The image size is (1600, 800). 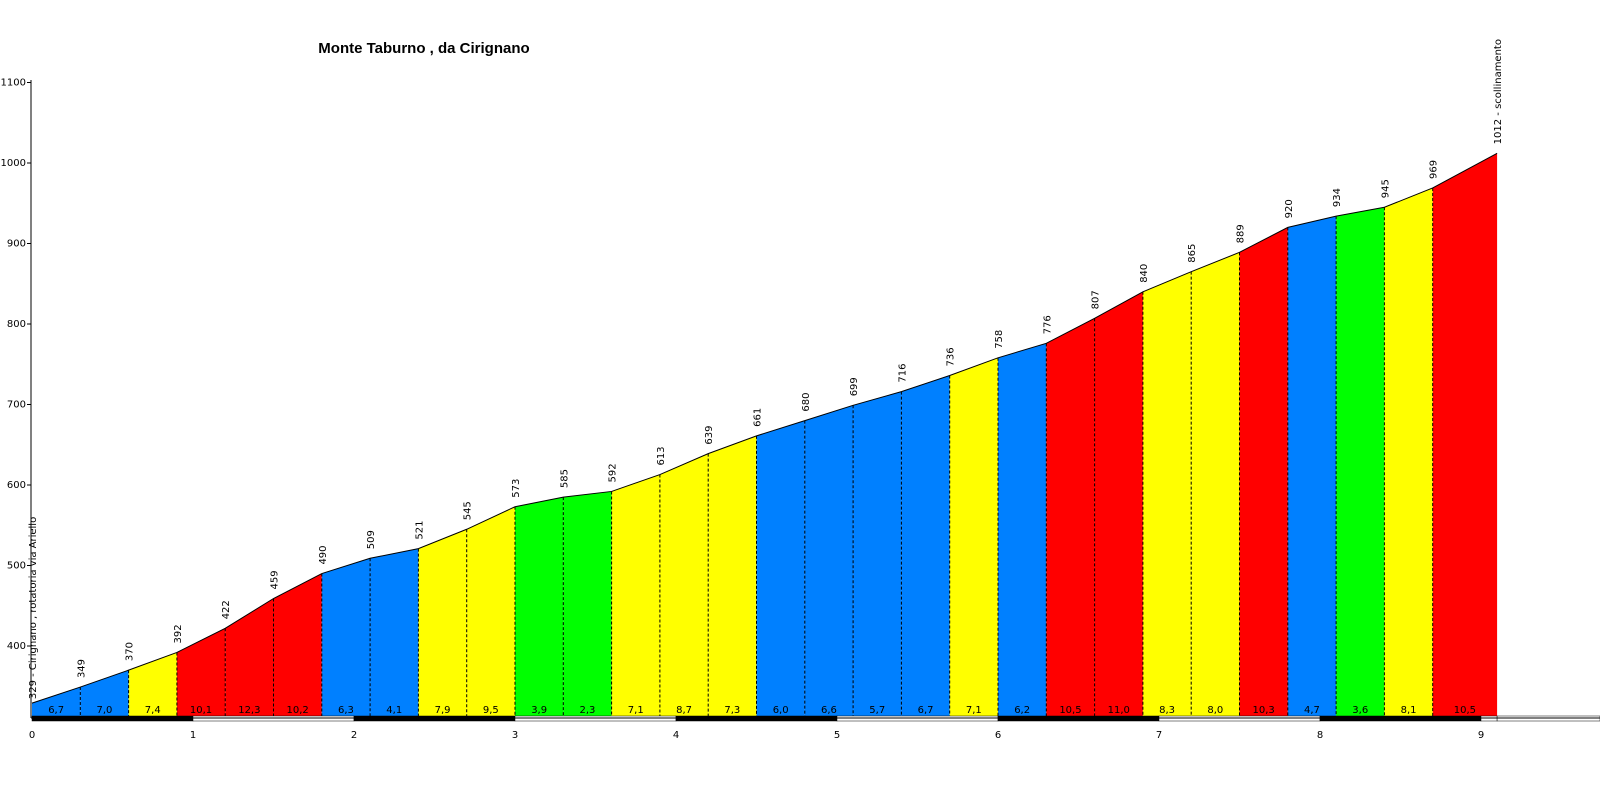 I want to click on x-tick-label: 7, so click(x=1159, y=735).